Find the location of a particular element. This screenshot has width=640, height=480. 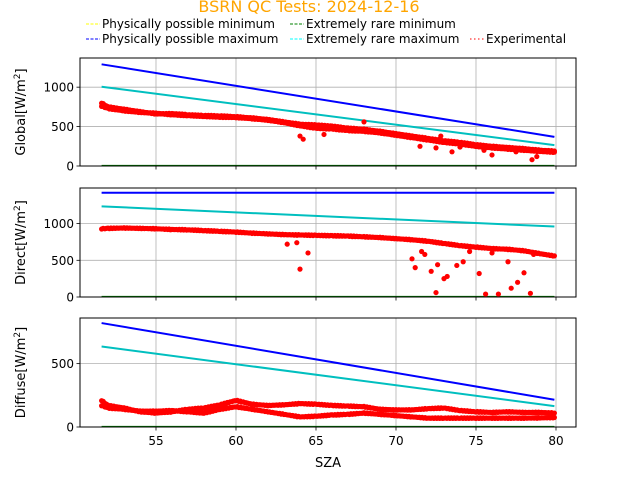

legend-entry: Physically possible maximum is located at coordinates (182, 39).